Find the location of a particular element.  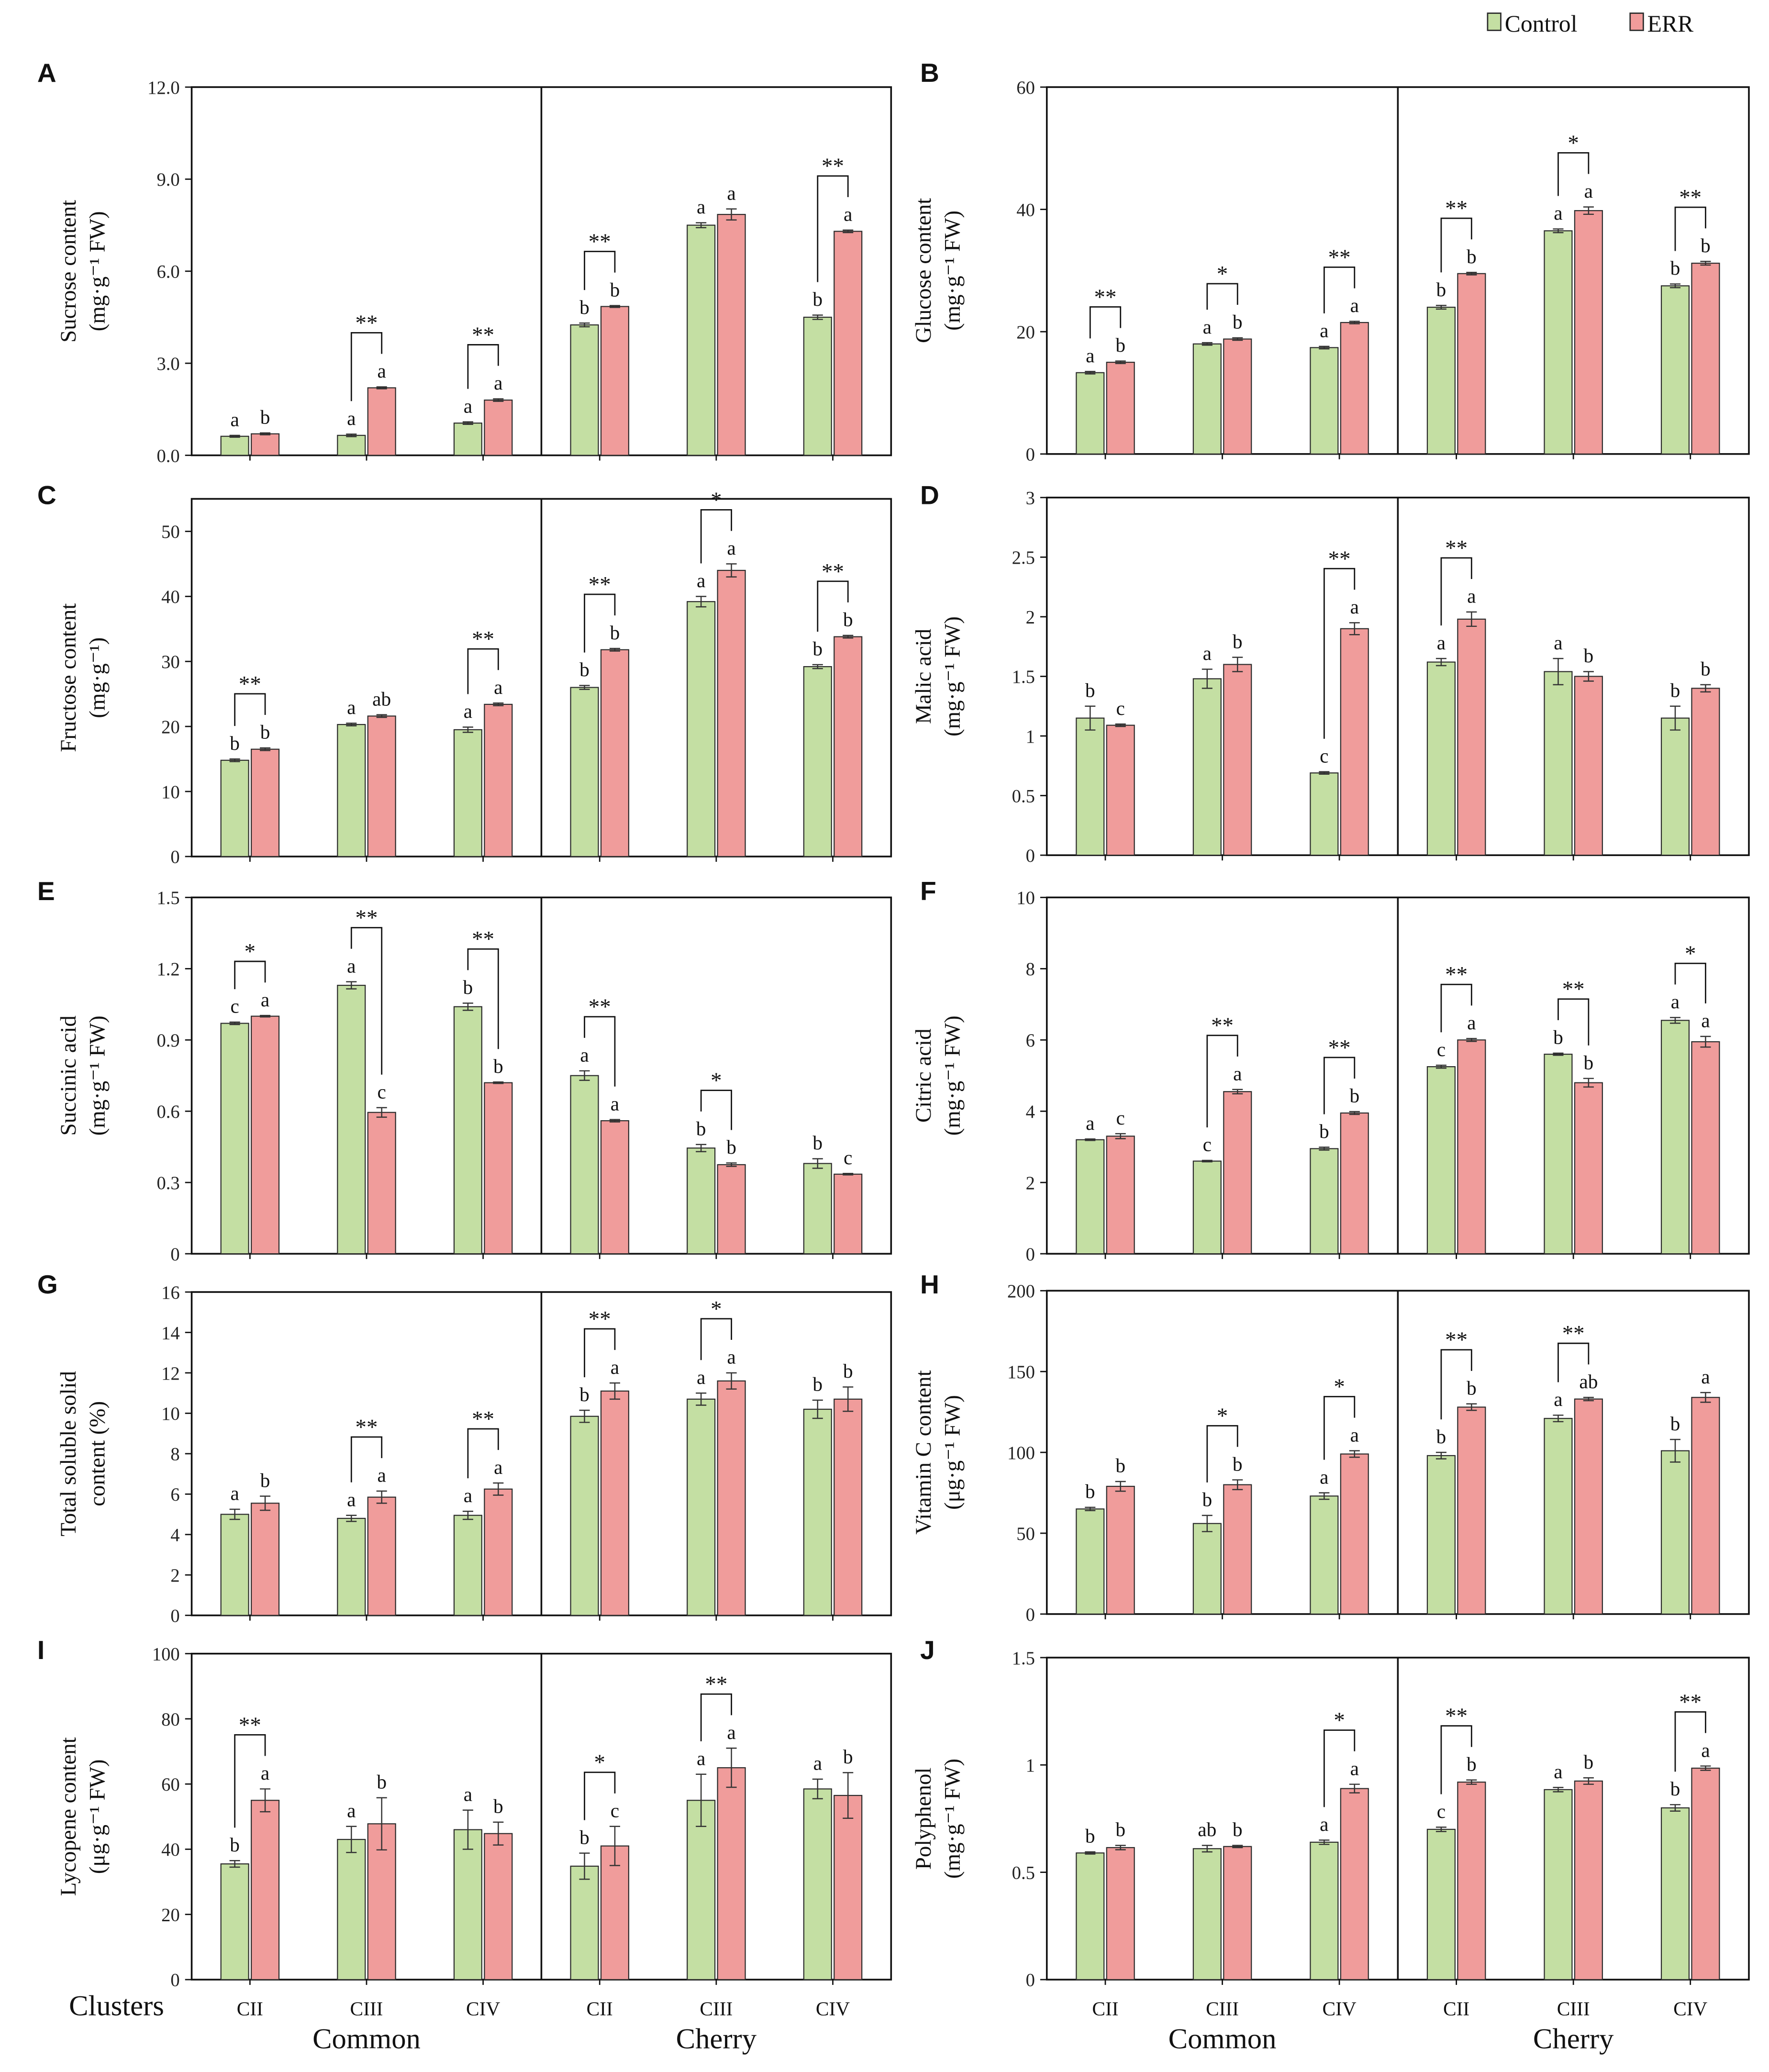

legend-label-err: ERR is located at coordinates (1671, 24).